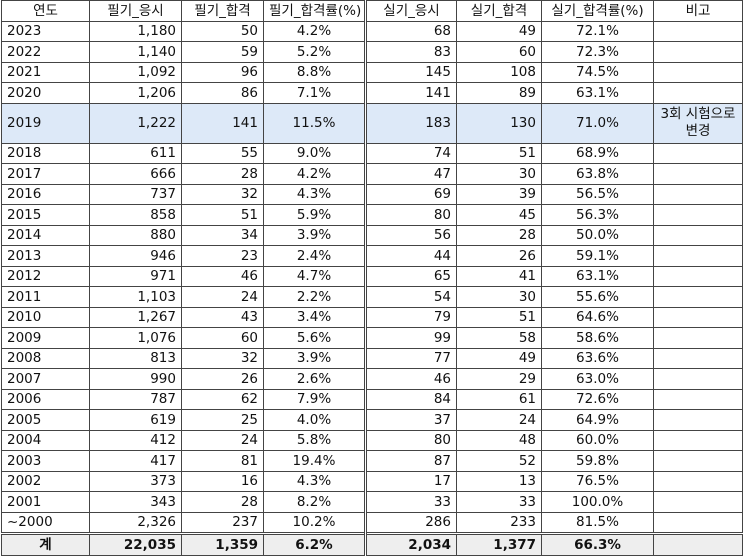 The height and width of the screenshot is (556, 743). What do you see at coordinates (45, 72) in the screenshot?
I see `table-cell: 2021` at bounding box center [45, 72].